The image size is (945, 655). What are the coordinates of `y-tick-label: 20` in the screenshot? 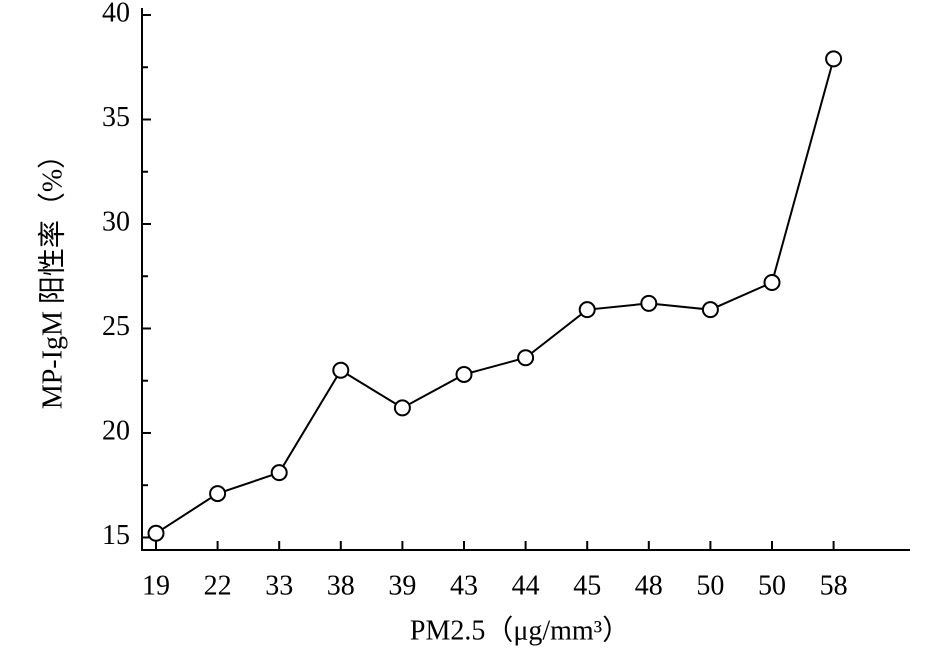 It's located at (116, 430).